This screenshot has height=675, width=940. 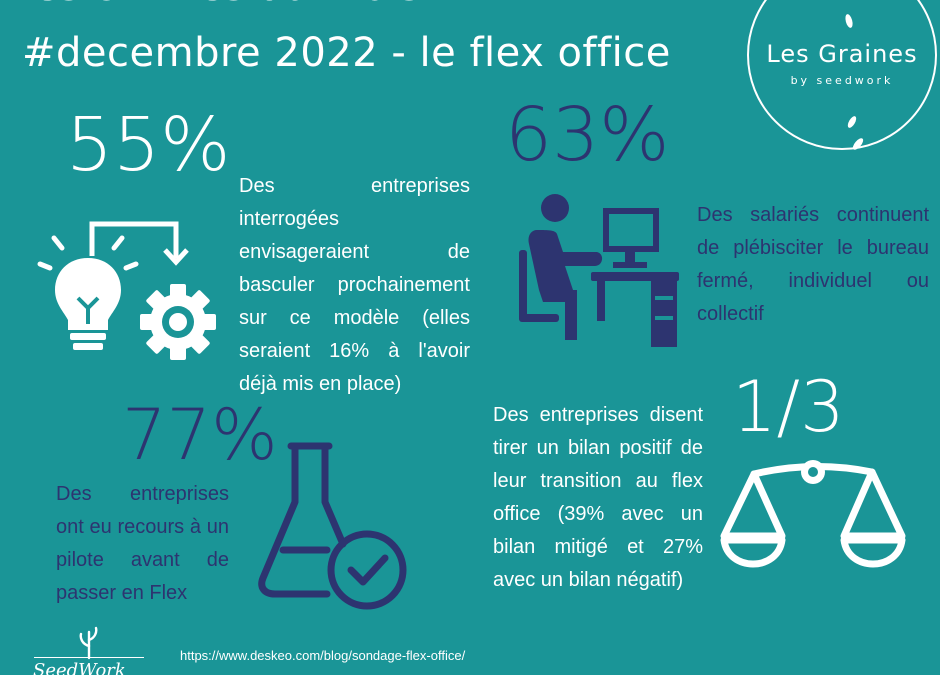 What do you see at coordinates (148, 145) in the screenshot?
I see `stat-value: 55%` at bounding box center [148, 145].